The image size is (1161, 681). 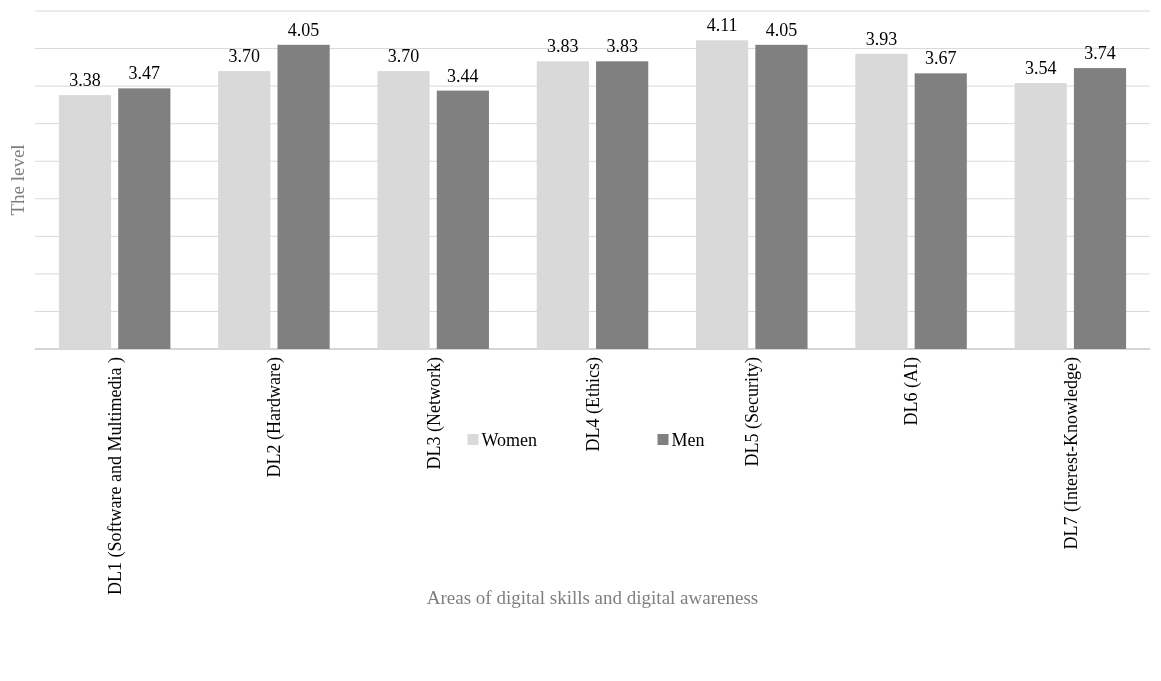 I want to click on data-label: 3.54, so click(x=1040, y=68).